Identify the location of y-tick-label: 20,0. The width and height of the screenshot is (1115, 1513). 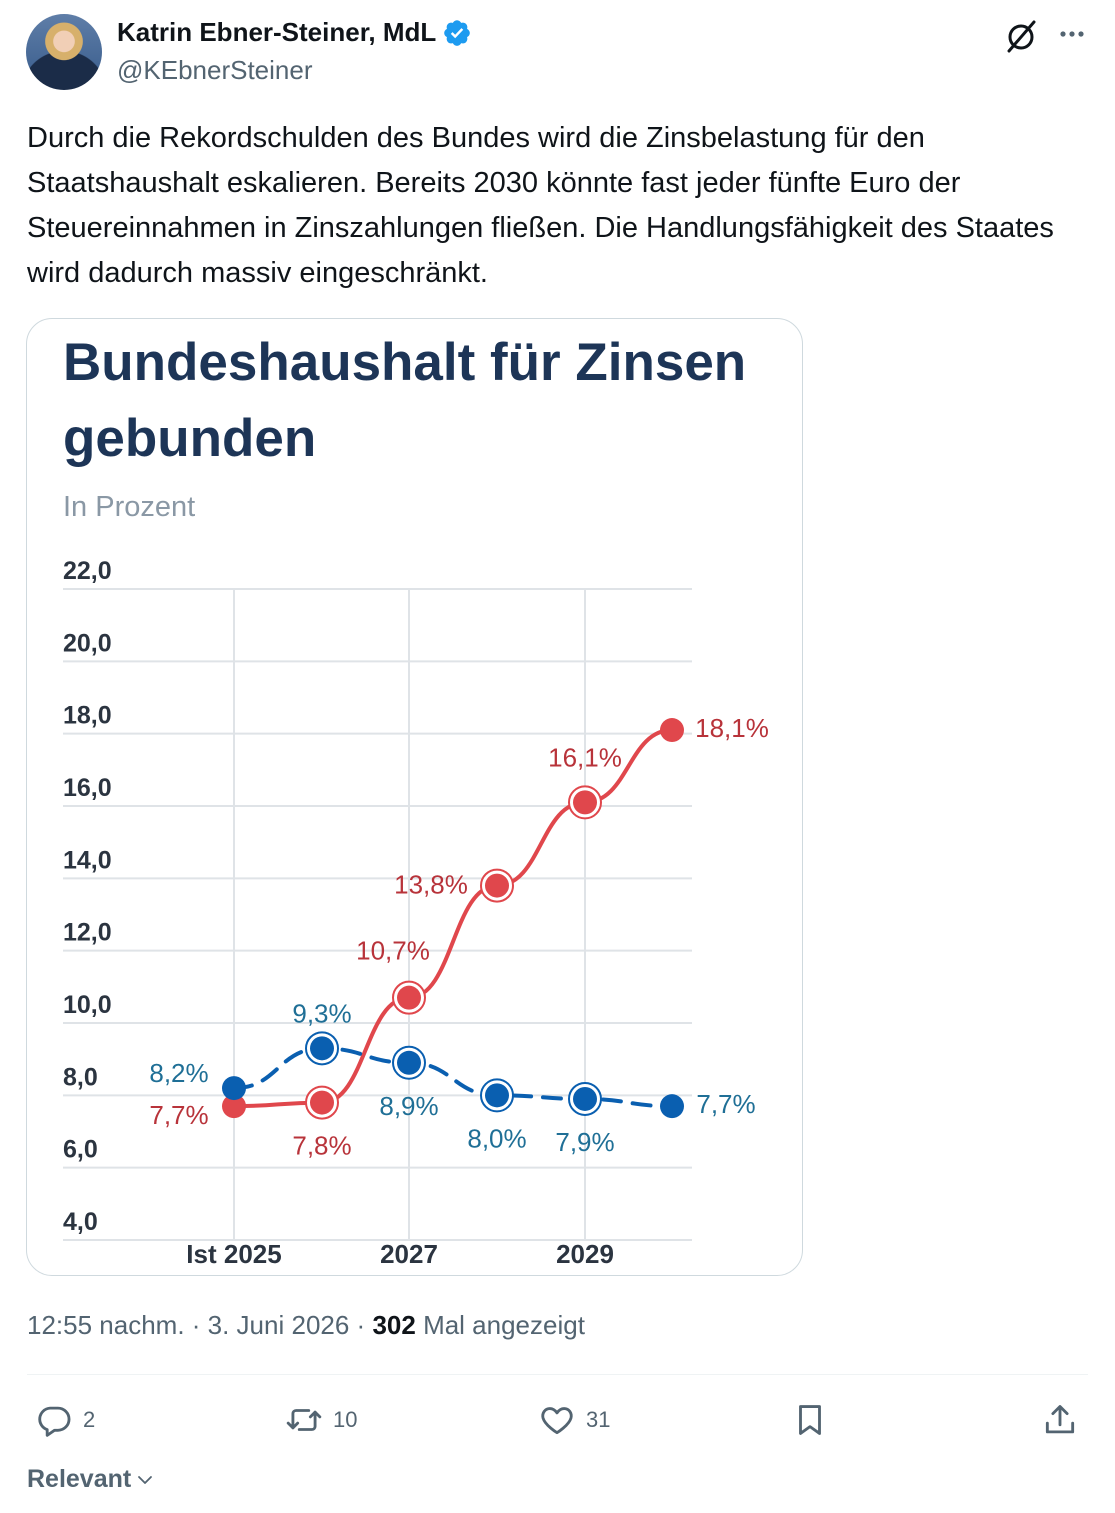
(87, 643).